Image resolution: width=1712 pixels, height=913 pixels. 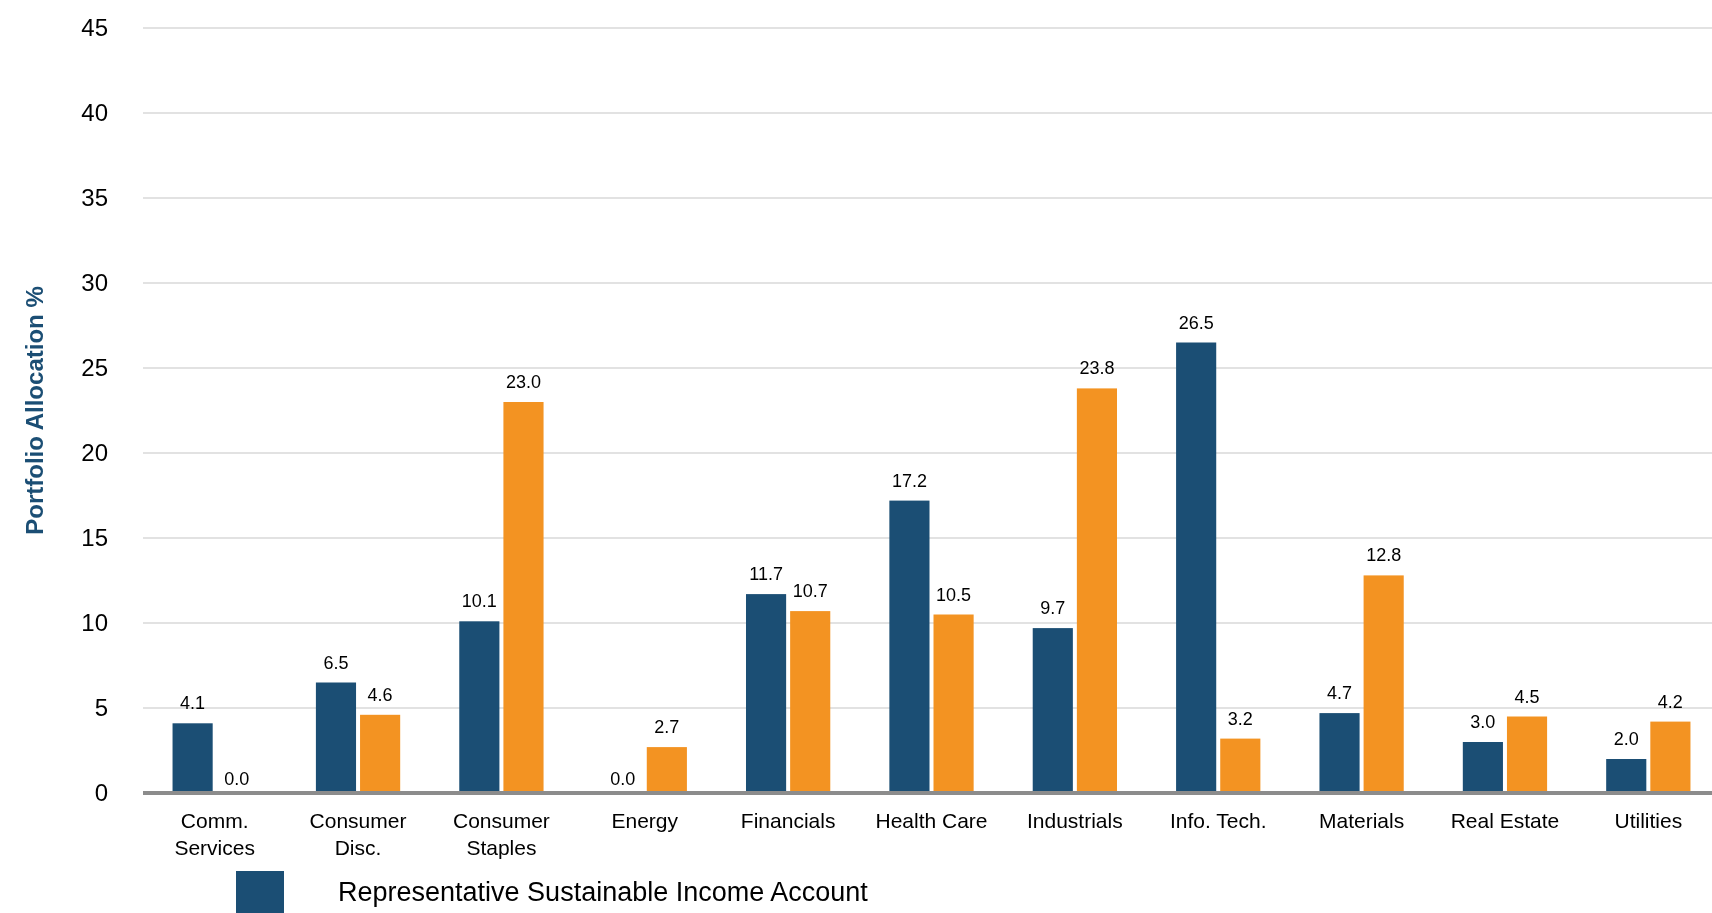 What do you see at coordinates (94, 623) in the screenshot?
I see `y-tick-label: 10` at bounding box center [94, 623].